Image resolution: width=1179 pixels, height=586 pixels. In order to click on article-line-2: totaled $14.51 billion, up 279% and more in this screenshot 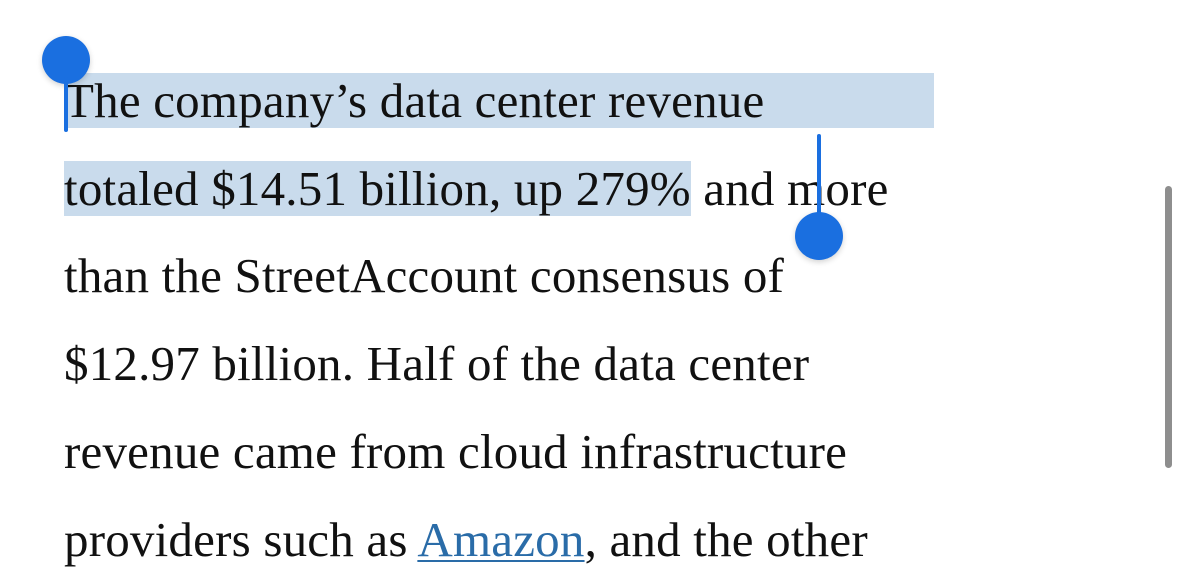, I will do `click(476, 188)`.